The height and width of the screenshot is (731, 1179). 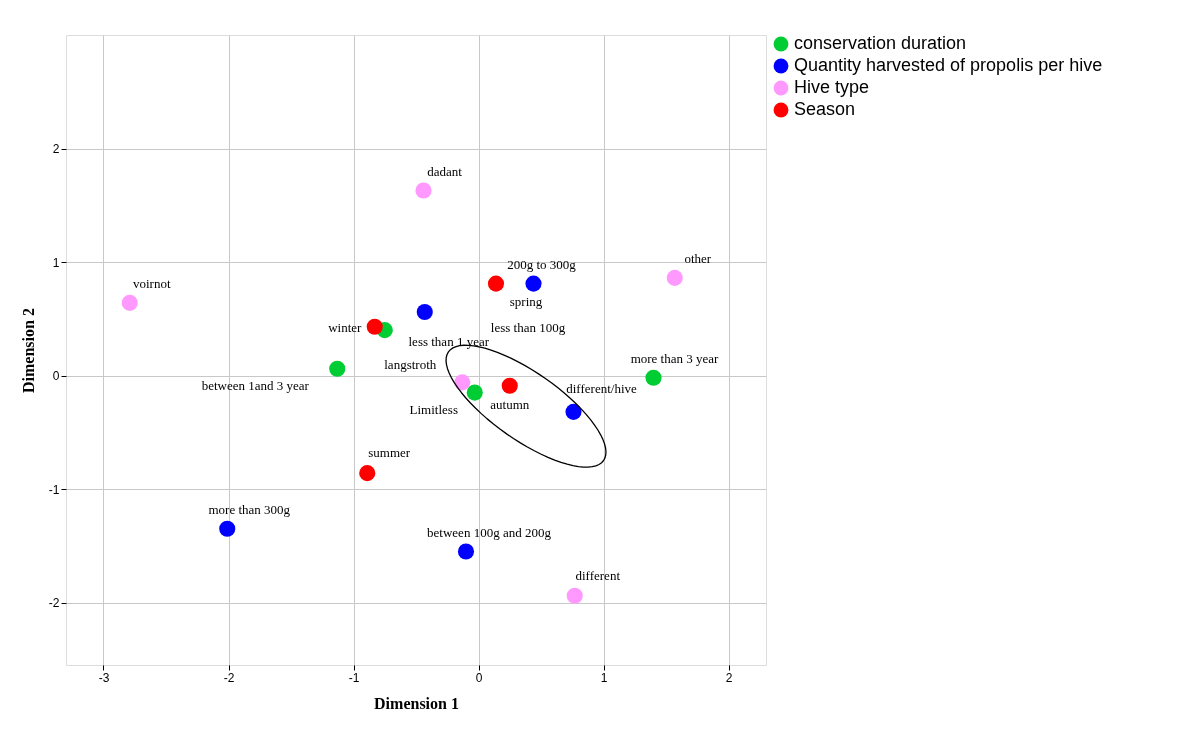 What do you see at coordinates (948, 65) in the screenshot?
I see `legend-label: Quantity harvested of propolis per hive` at bounding box center [948, 65].